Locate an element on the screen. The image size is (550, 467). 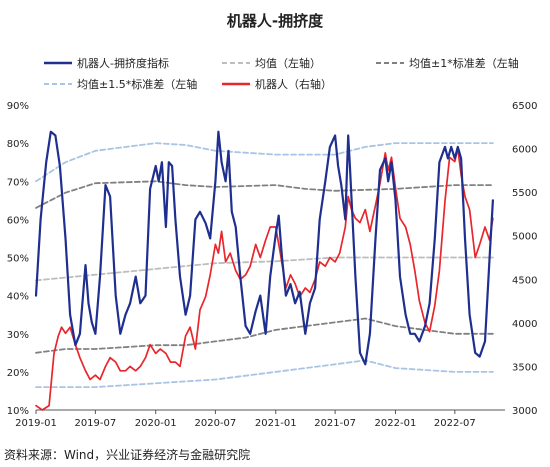
x-tick-label: 2022-07 is located at coordinates (455, 423).